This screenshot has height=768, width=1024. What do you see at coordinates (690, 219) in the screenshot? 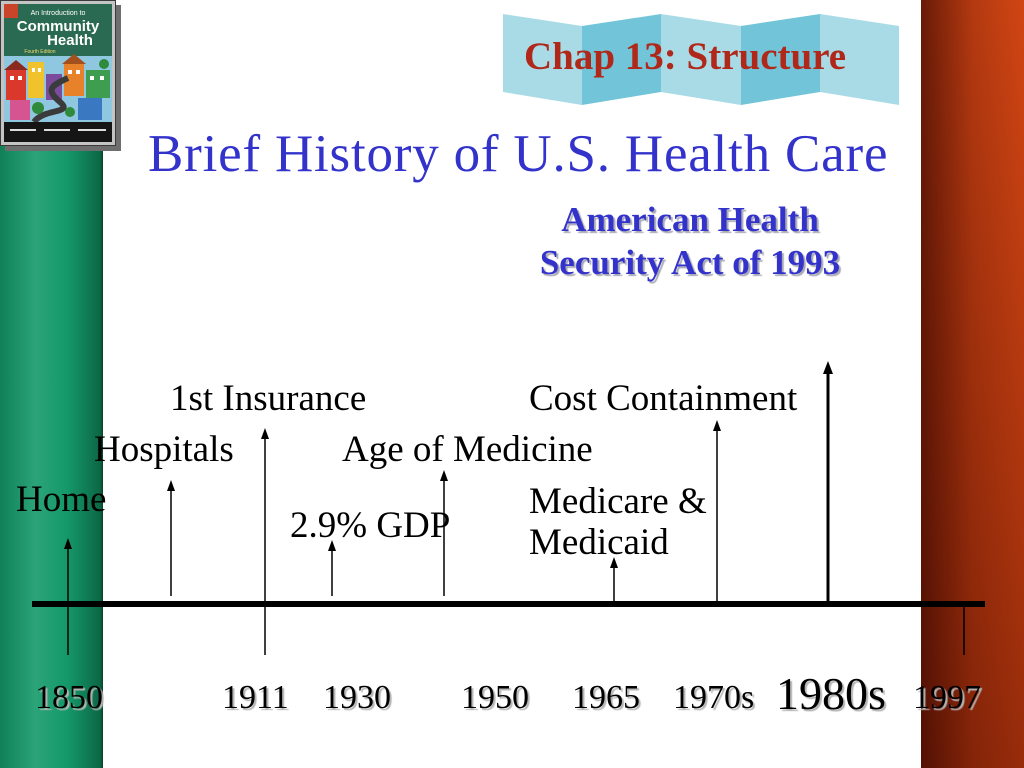
I see `callout-line1: American Health` at bounding box center [690, 219].